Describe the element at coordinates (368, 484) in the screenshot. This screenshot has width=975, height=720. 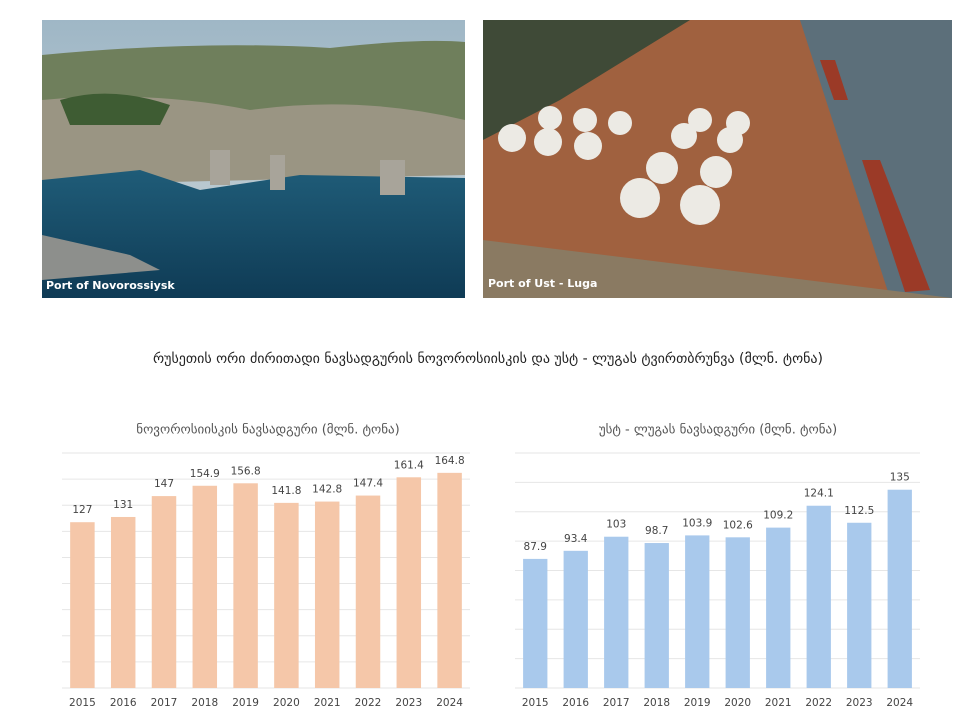
I see `value-label: 147.4` at that location.